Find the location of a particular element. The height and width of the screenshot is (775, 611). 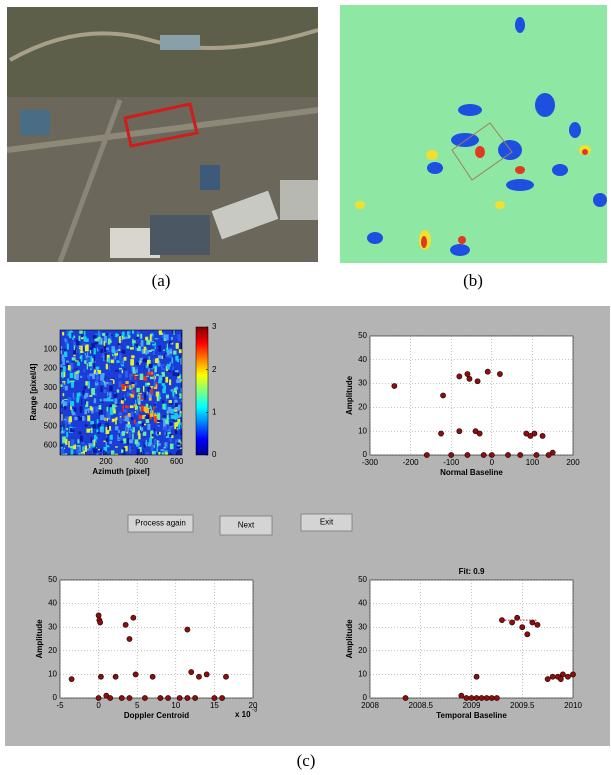

colorbar-tick-label: 3 is located at coordinates (214, 326).